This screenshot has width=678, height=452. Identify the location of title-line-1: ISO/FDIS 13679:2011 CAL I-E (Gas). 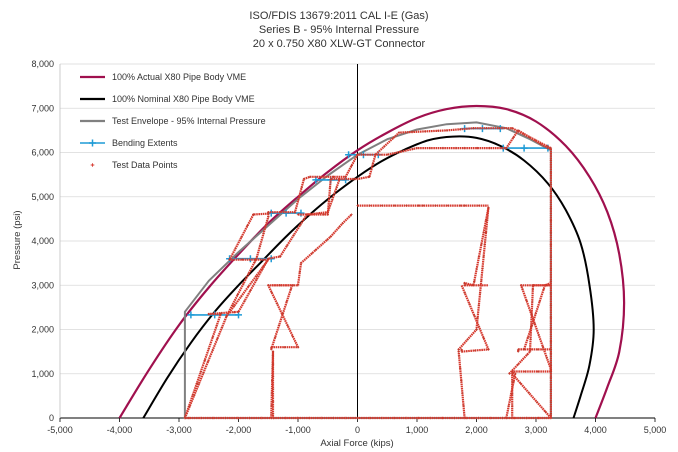
(338, 16).